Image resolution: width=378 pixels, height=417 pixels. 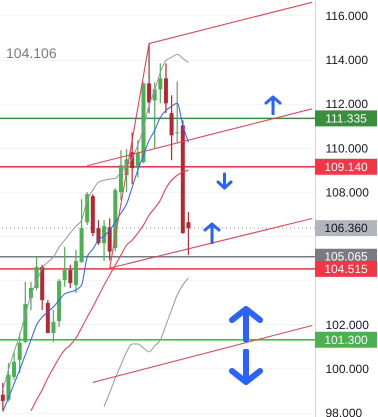 I want to click on y-tick-label: 108.000, so click(x=348, y=192).